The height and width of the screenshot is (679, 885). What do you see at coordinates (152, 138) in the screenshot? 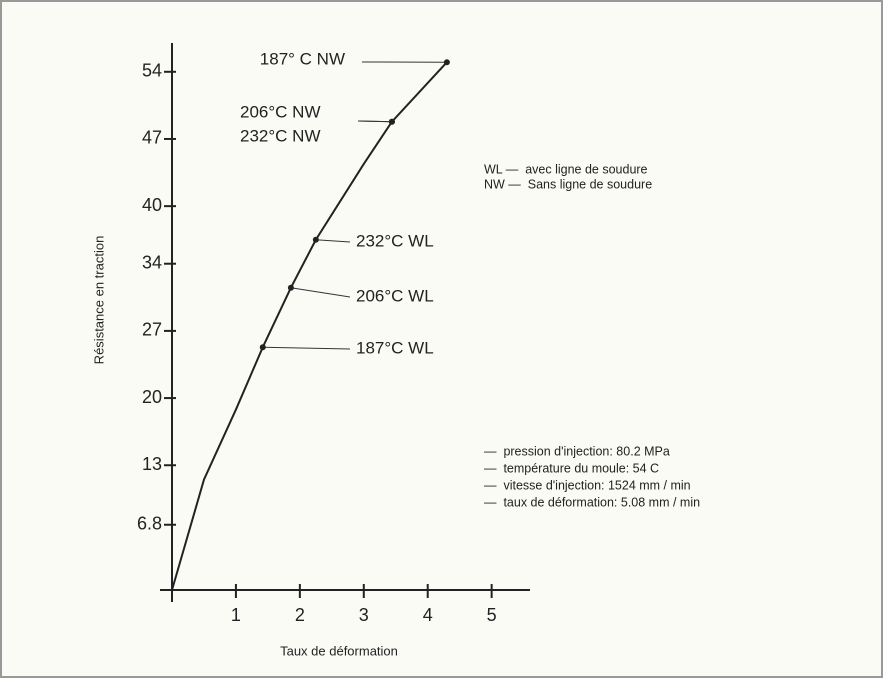
I see `y-tick-label: 47` at bounding box center [152, 138].